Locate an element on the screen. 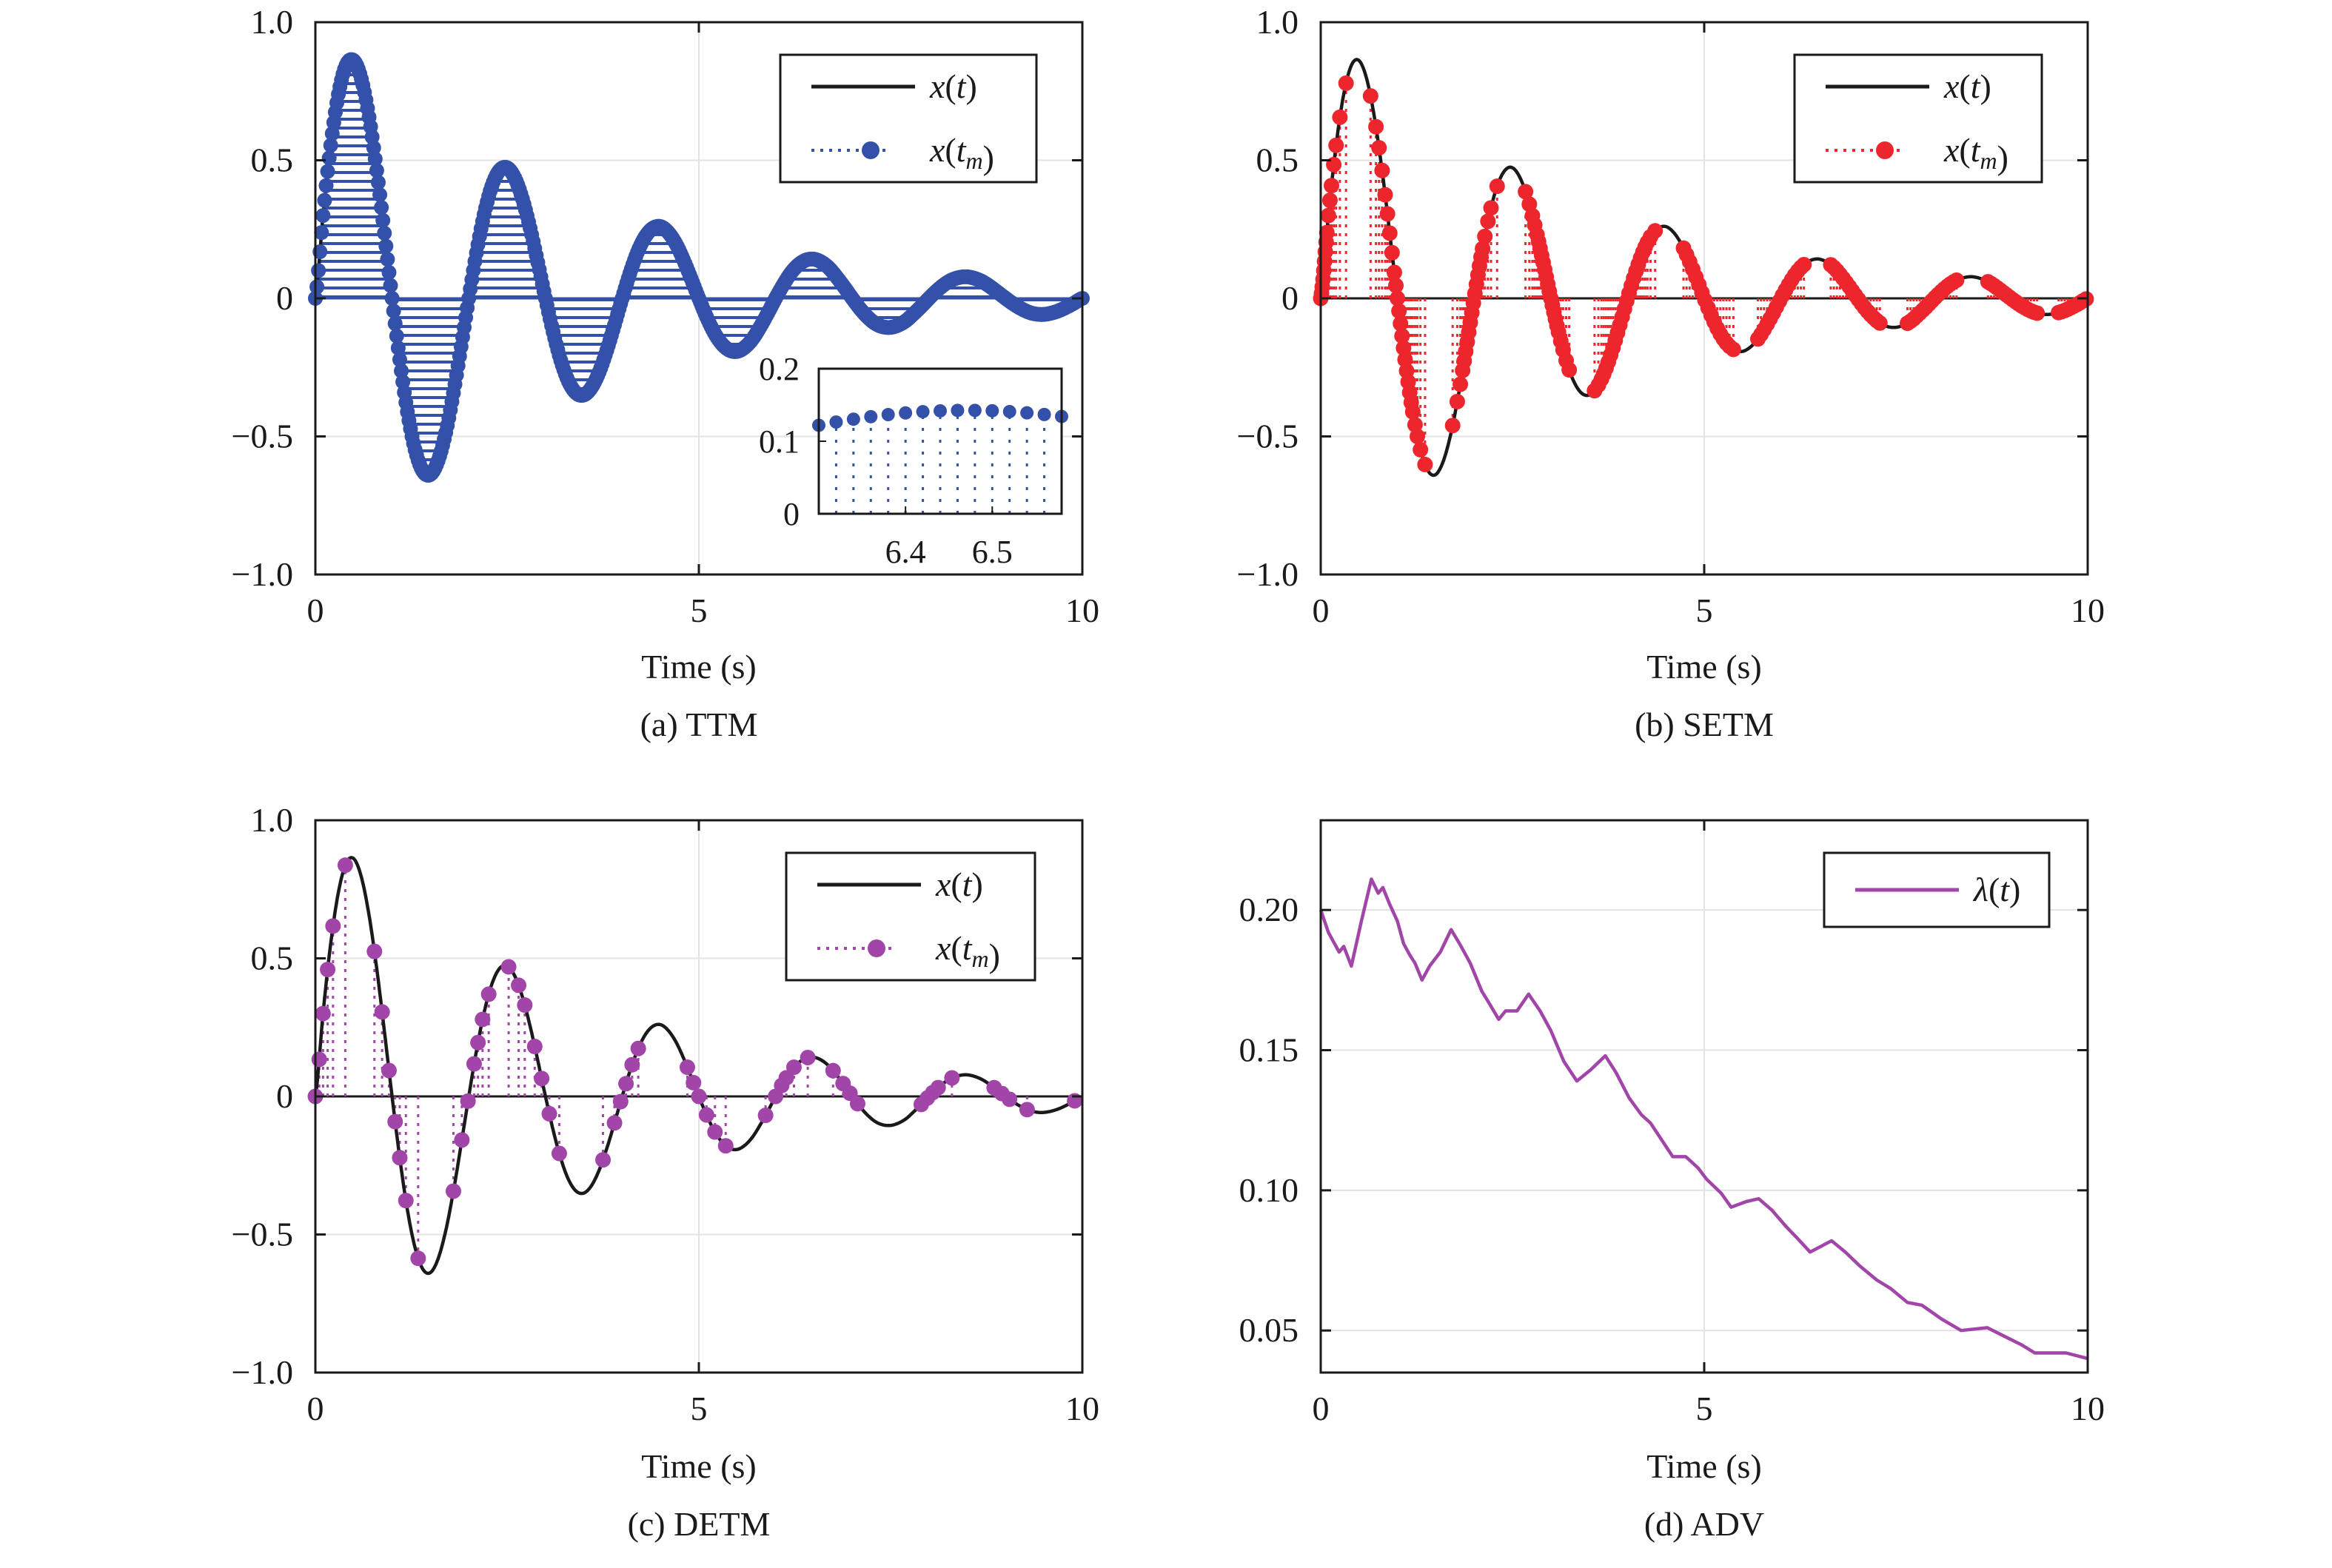 The height and width of the screenshot is (1568, 2332). y-tick-label: 0.20 is located at coordinates (1269, 909).